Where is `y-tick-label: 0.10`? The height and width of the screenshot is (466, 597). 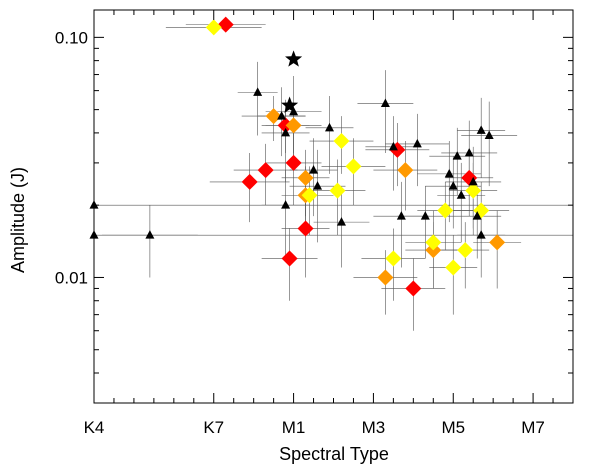
y-tick-label: 0.10 is located at coordinates (71, 37).